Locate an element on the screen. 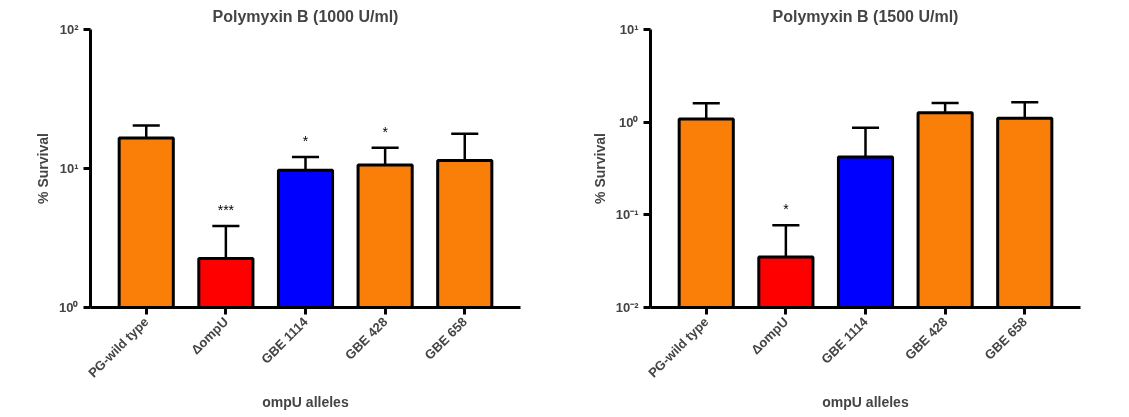 The height and width of the screenshot is (417, 1129). y-tick-label: 10⁻² is located at coordinates (627, 307).